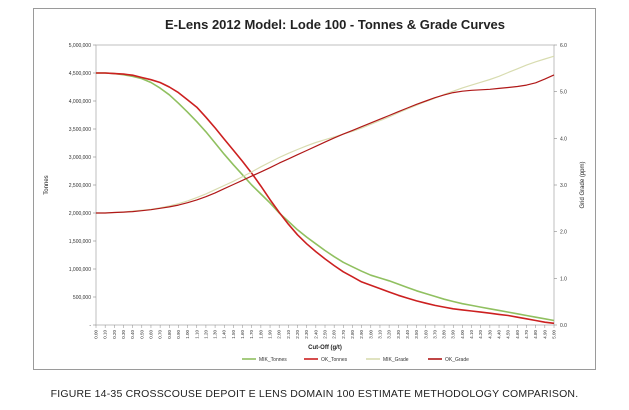 The image size is (629, 410). I want to click on x-tick-label: 2.60, so click(334, 334).